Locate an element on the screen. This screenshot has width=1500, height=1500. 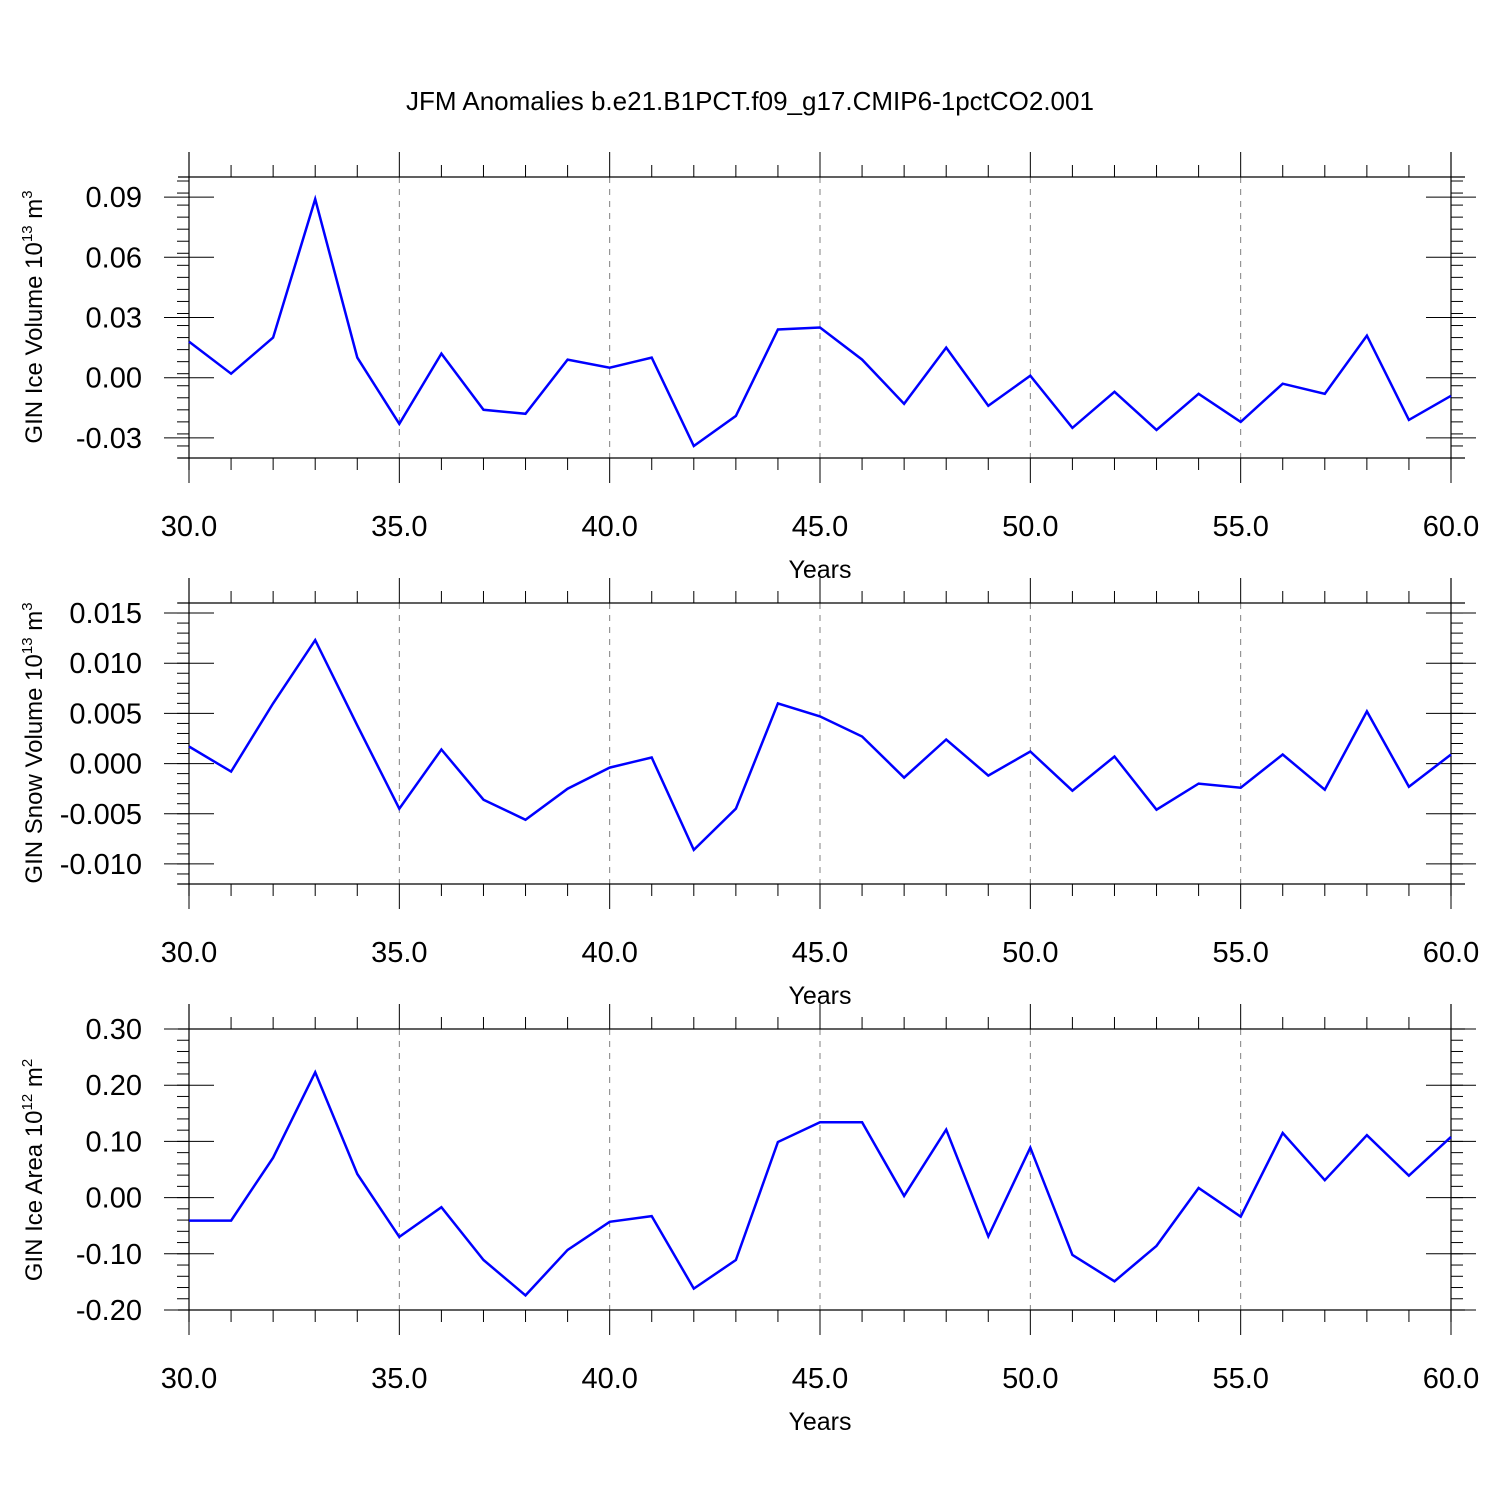
y-tick-label: 0.20 is located at coordinates (114, 1086).